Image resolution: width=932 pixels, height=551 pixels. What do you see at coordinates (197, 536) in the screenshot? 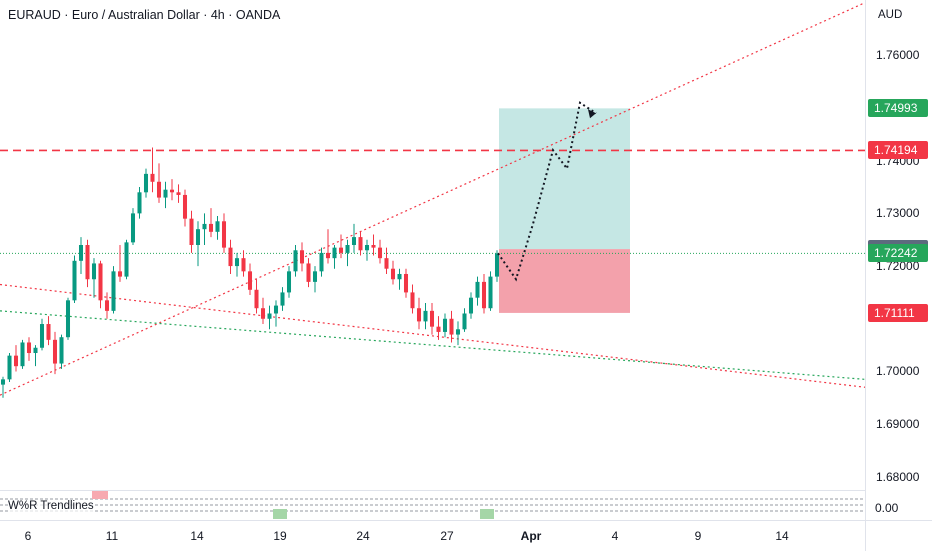
I see `time-axis-label: 14` at bounding box center [197, 536].